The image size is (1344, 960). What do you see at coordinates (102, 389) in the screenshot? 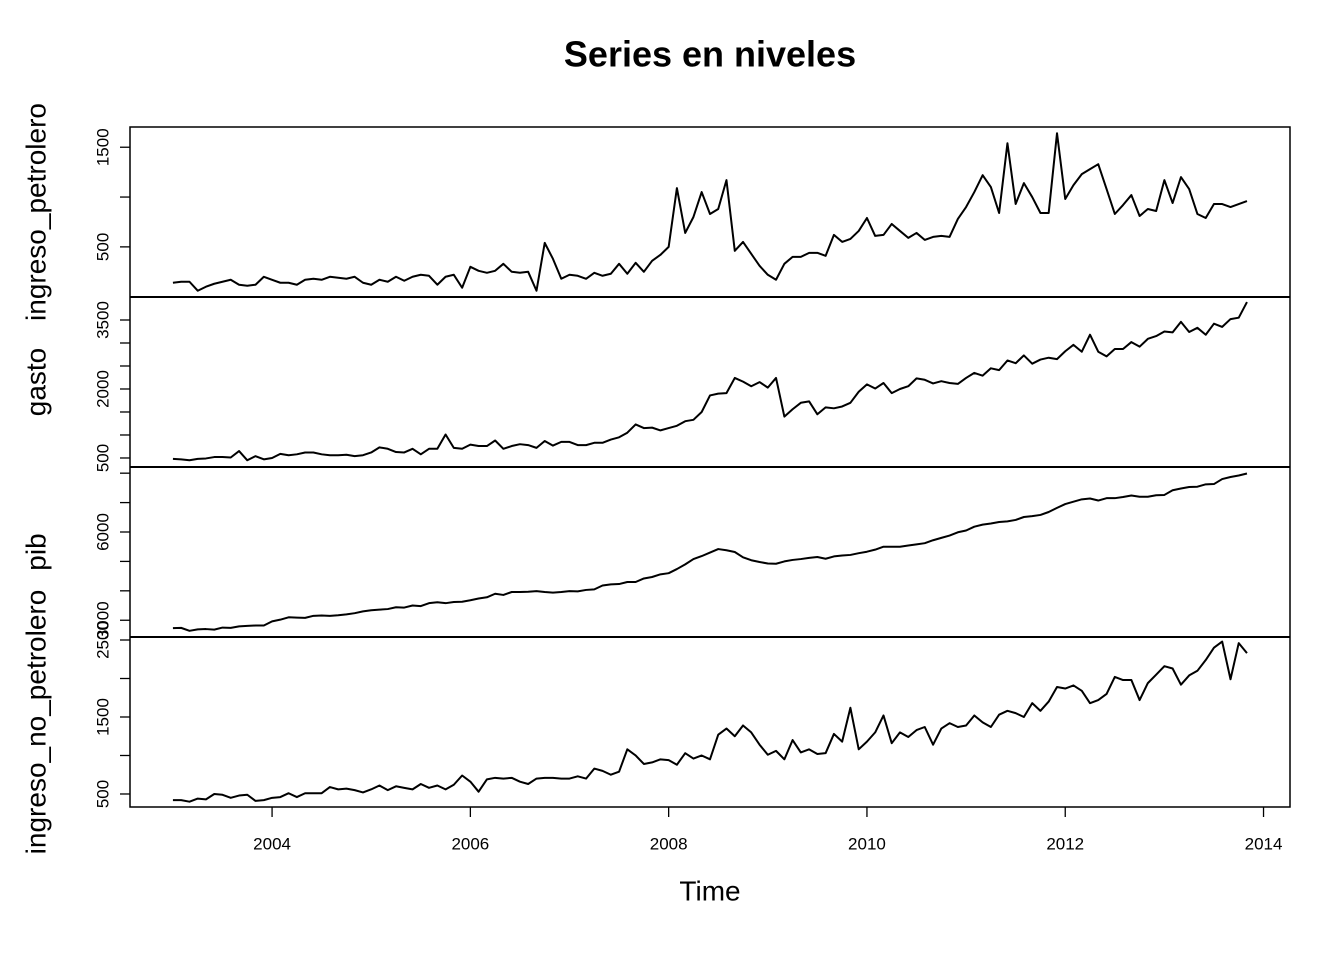
I see `y-tick-label: 2000` at bounding box center [102, 389].